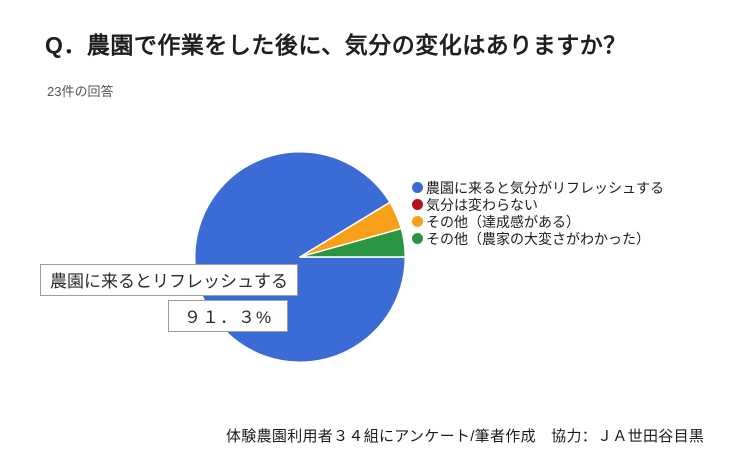 The height and width of the screenshot is (470, 750). What do you see at coordinates (80, 91) in the screenshot?
I see `response-count: 23件の回答` at bounding box center [80, 91].